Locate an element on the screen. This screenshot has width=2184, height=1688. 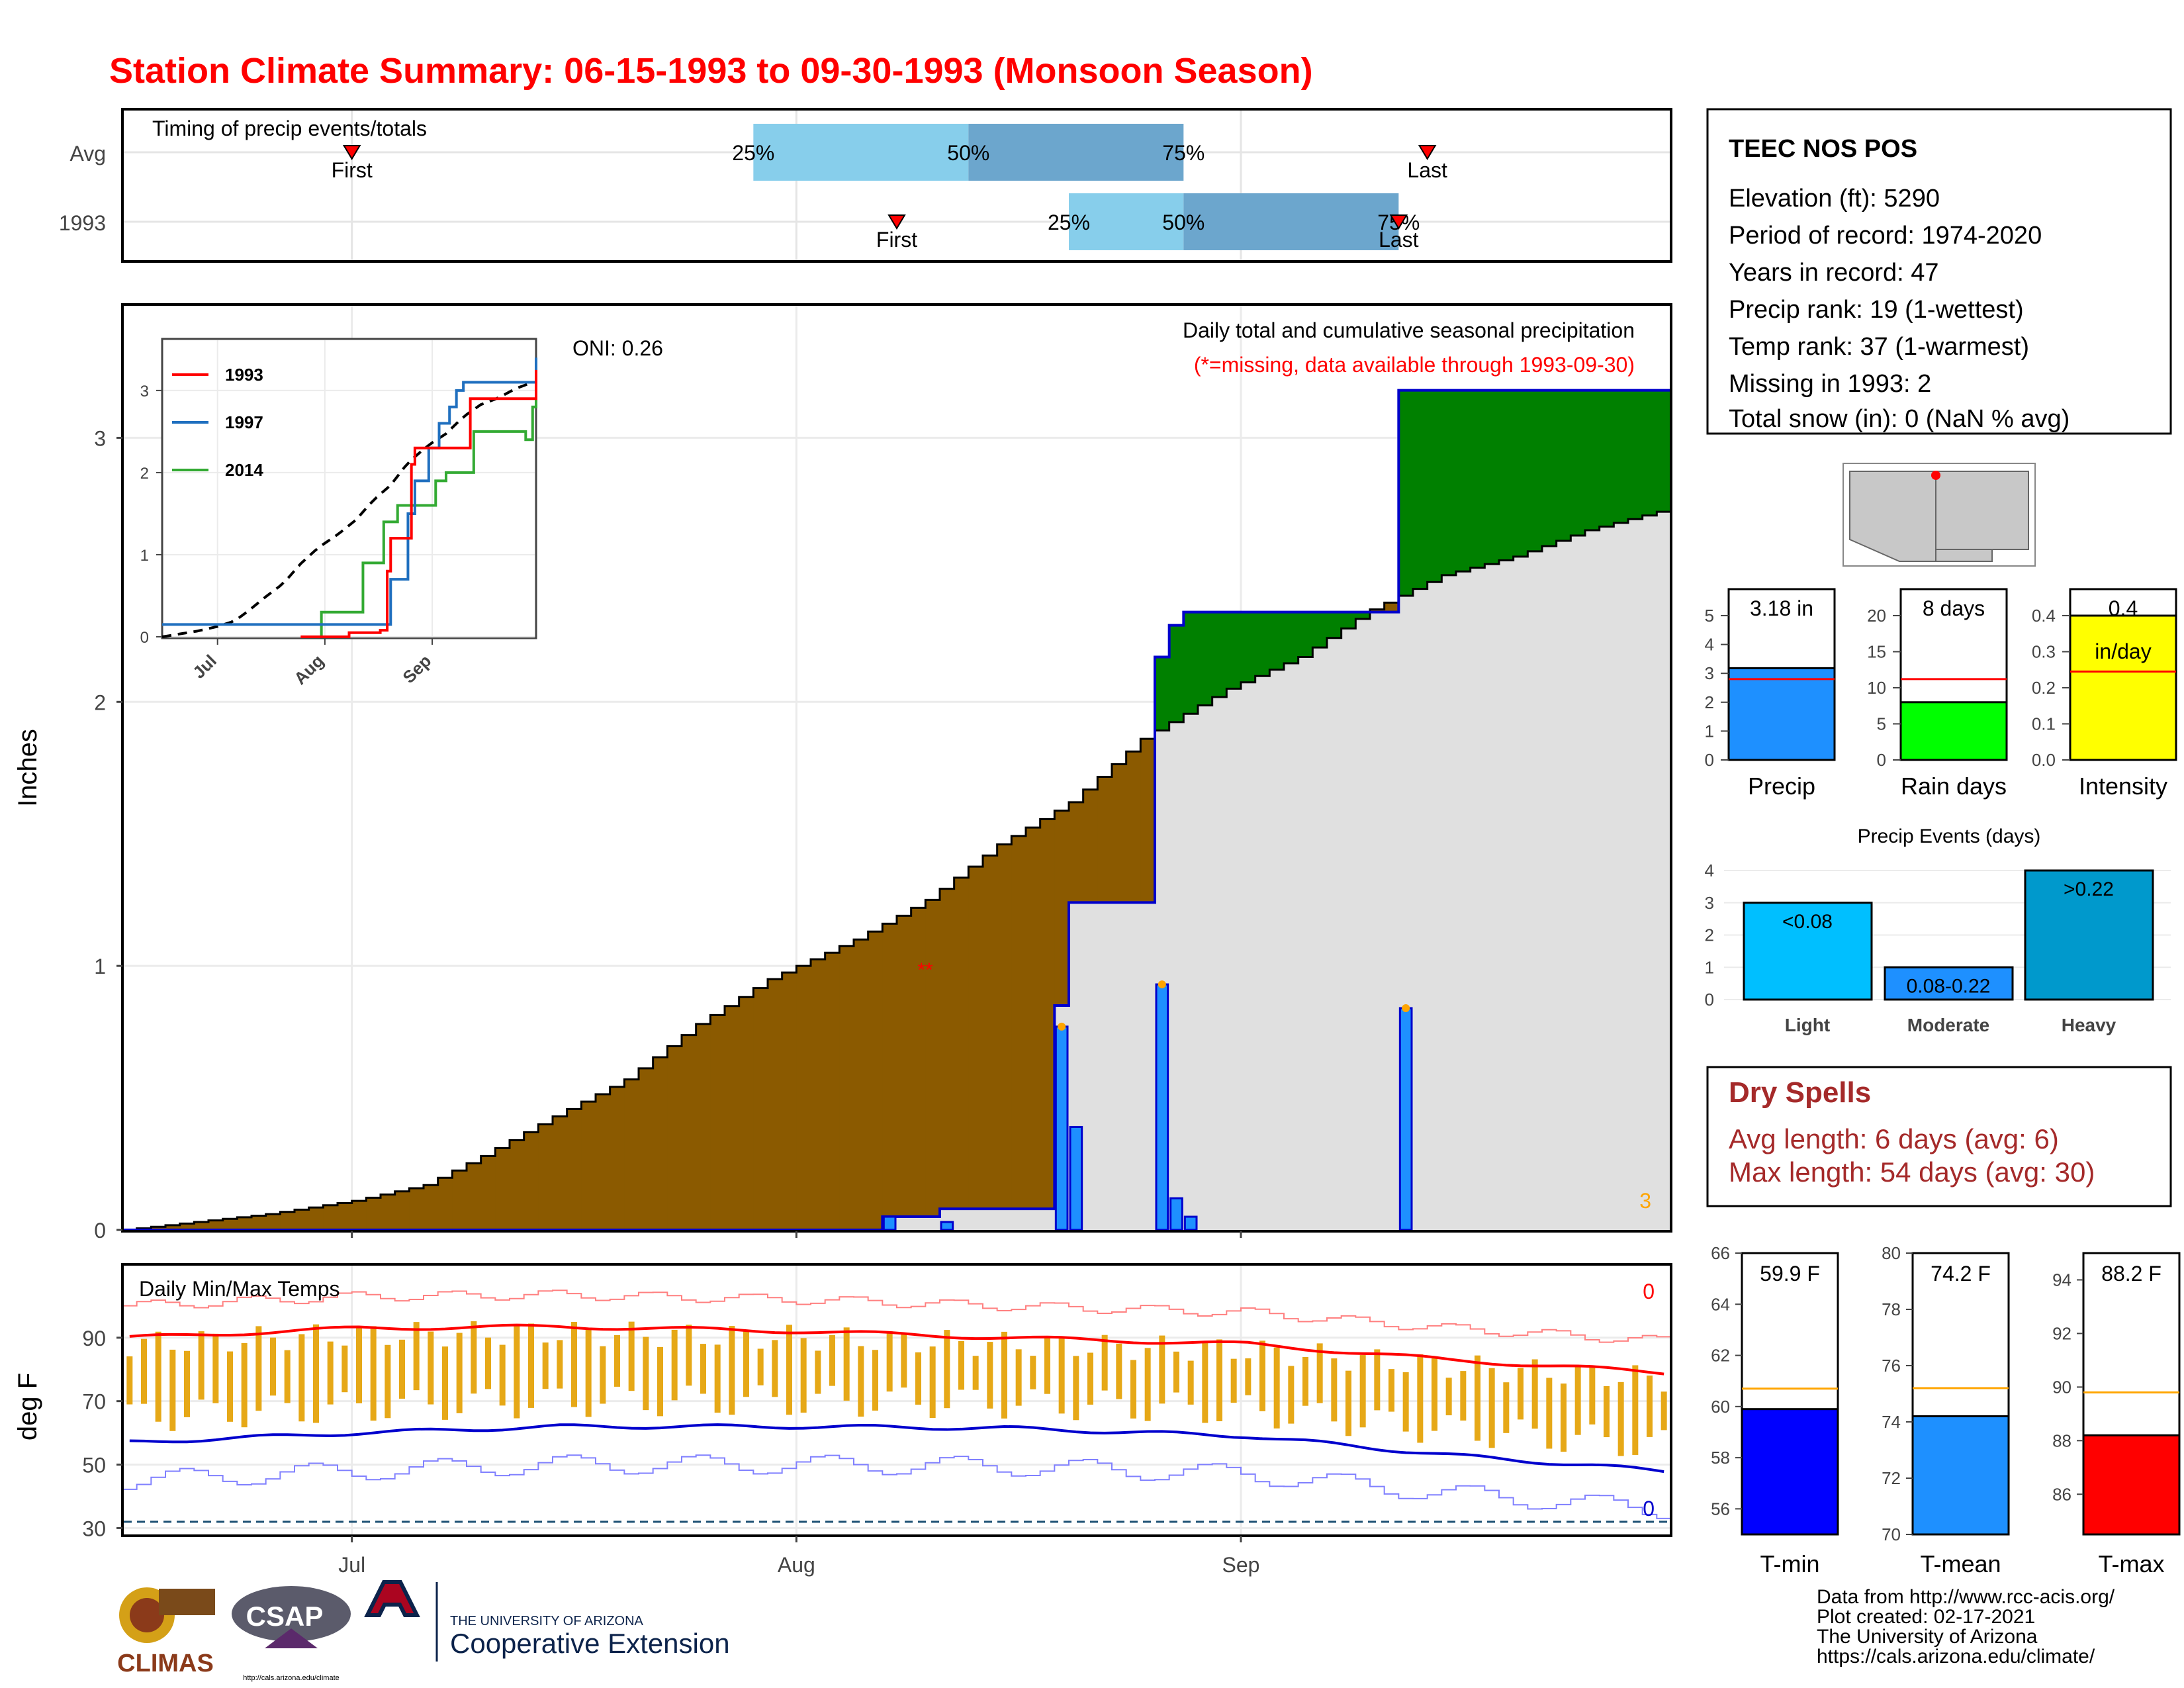
temp-summary-y-tick-label: 56 is located at coordinates (1720, 1509).